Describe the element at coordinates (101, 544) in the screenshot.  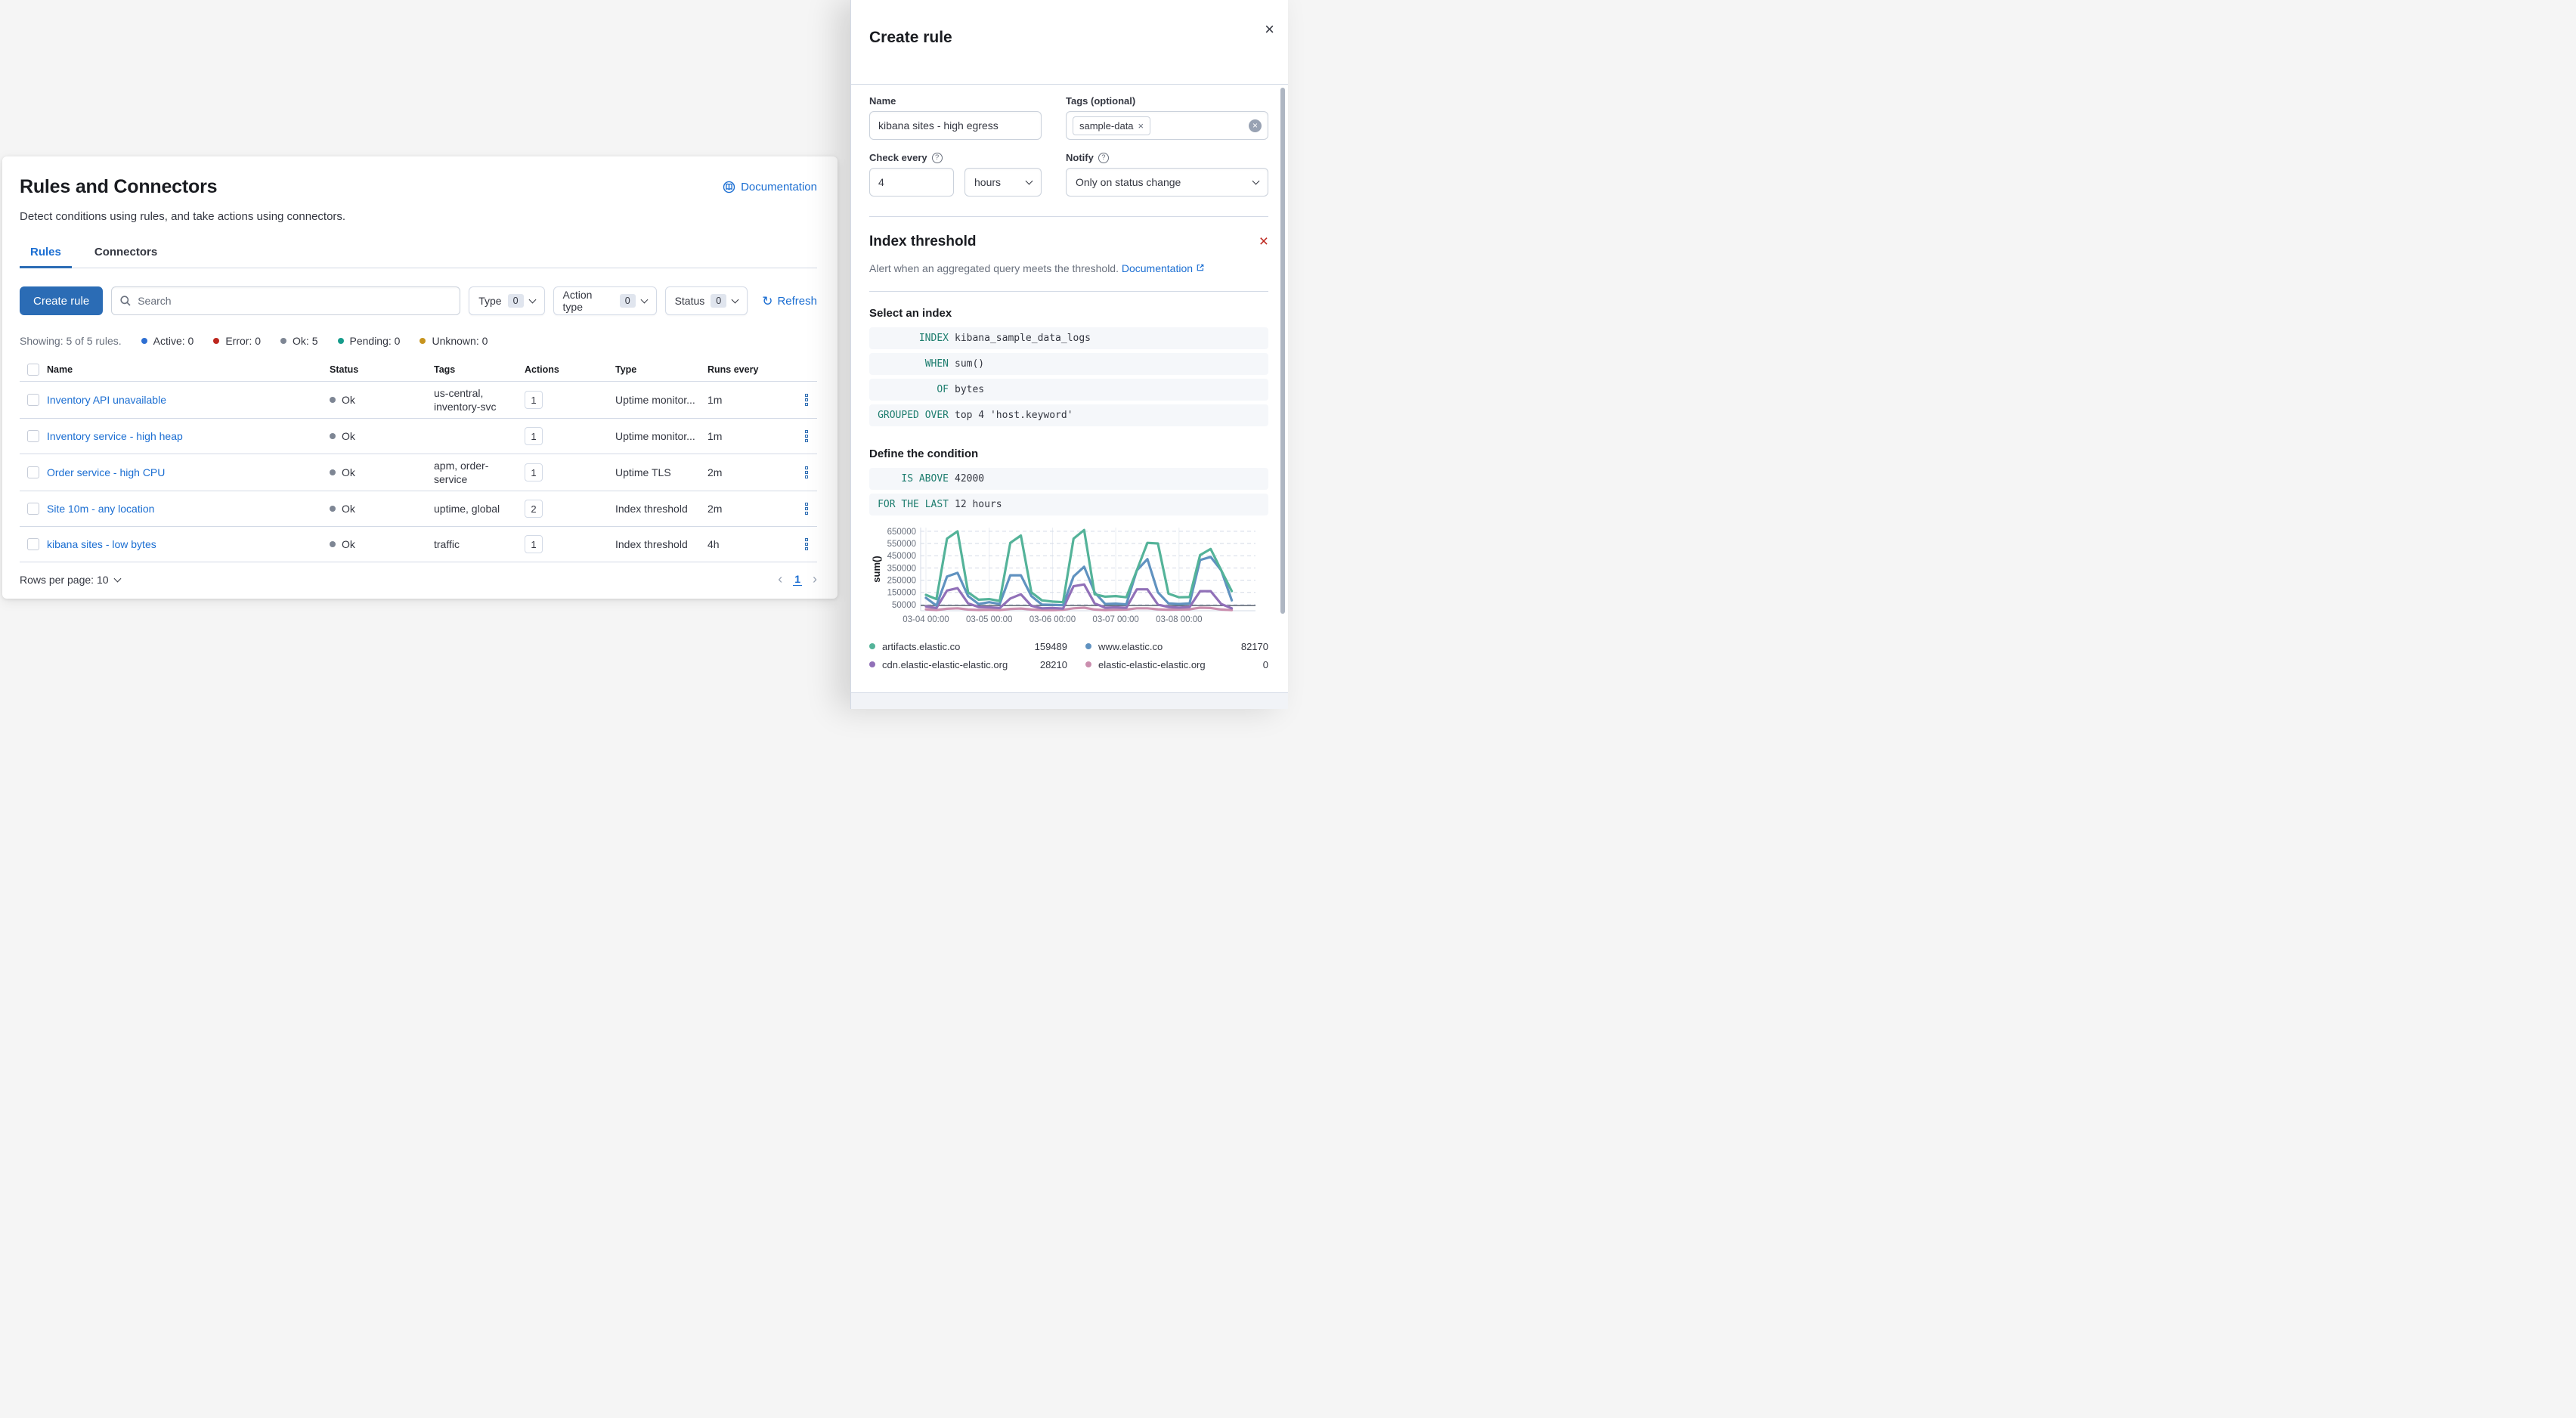
I see `rule-name-link: kibana sites - low bytes` at that location.